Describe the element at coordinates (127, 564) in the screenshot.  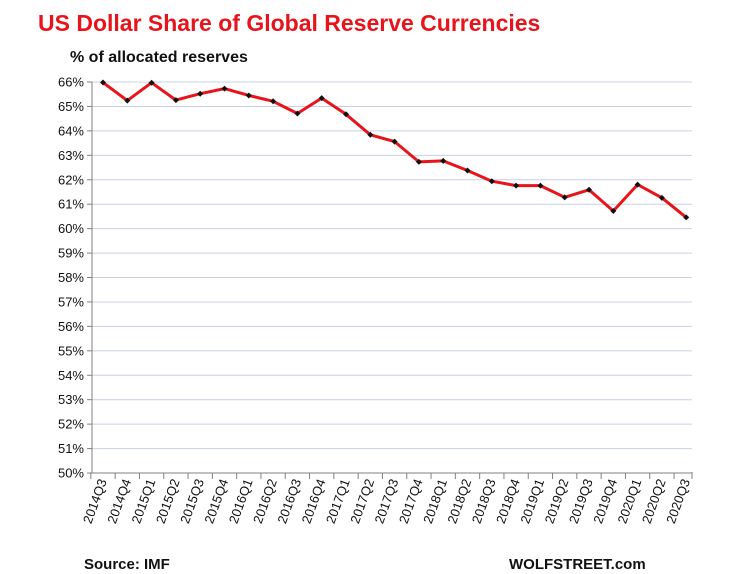
I see `source-note: Source: IMF` at that location.